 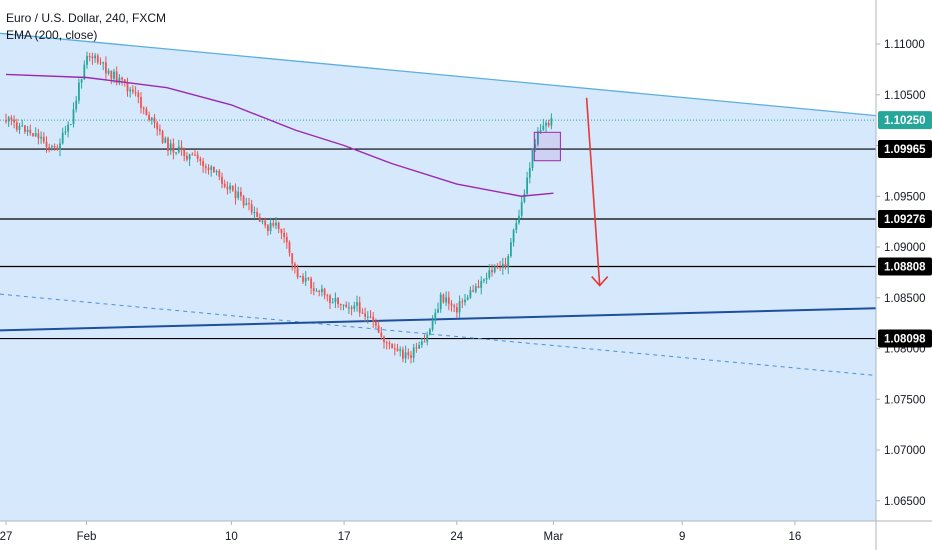 I want to click on dashed-trendline, so click(x=438, y=334).